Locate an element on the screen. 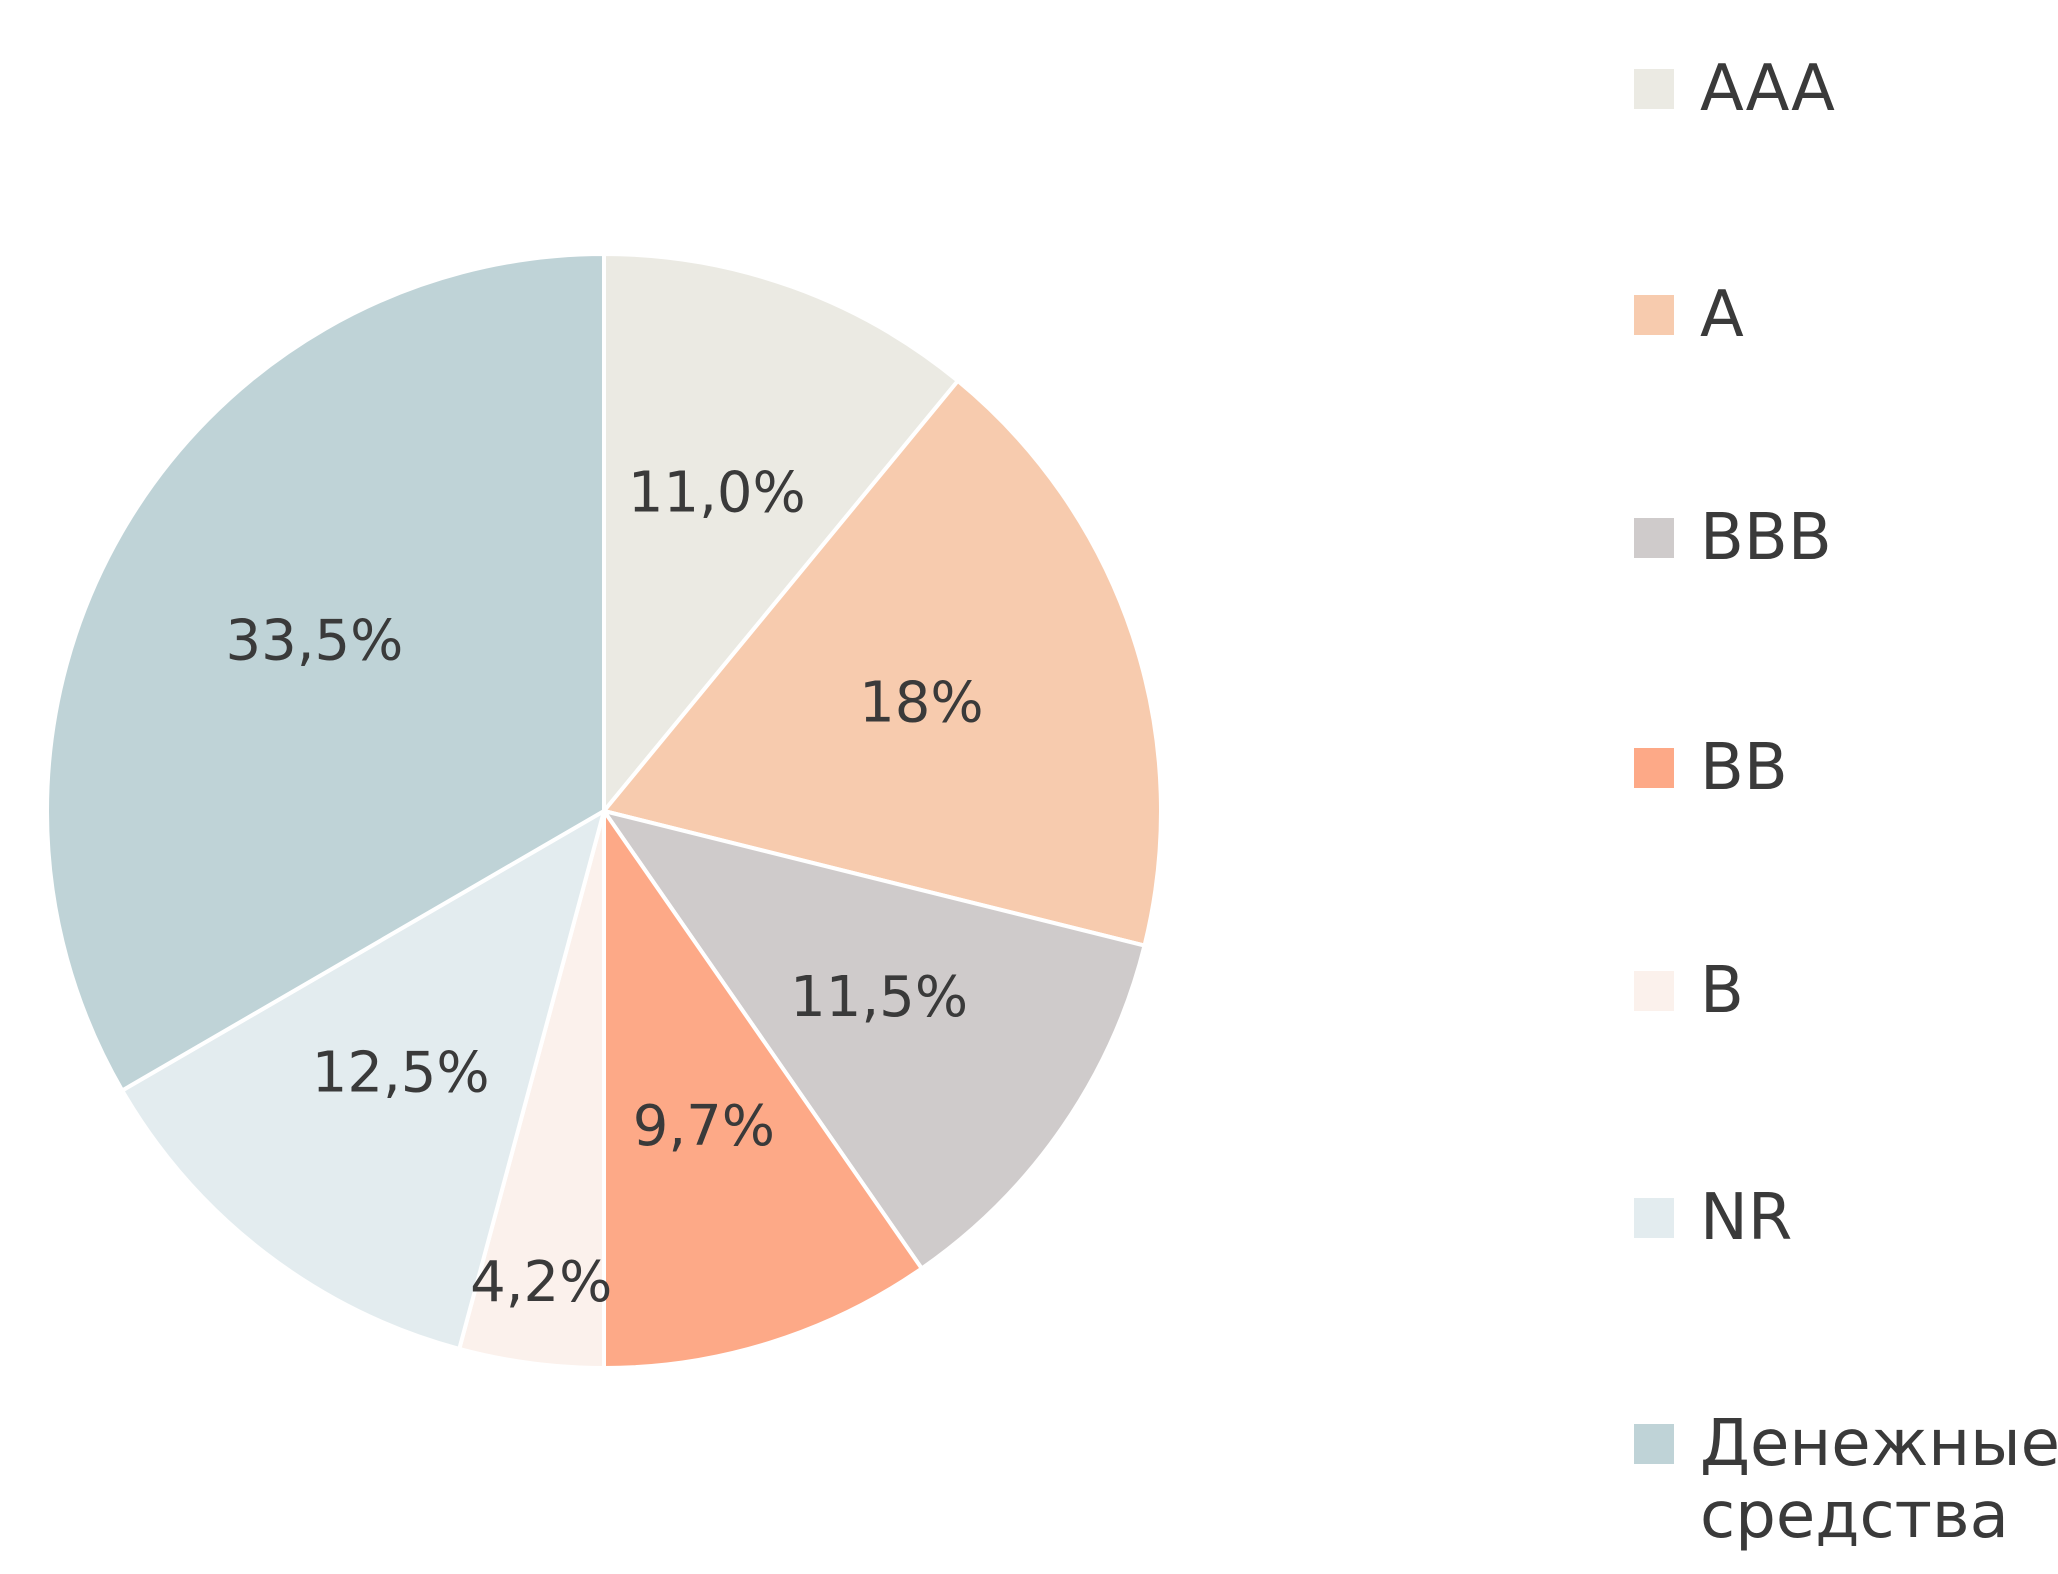 This screenshot has height=1574, width=2058. legend-item: A is located at coordinates (1846, 315).